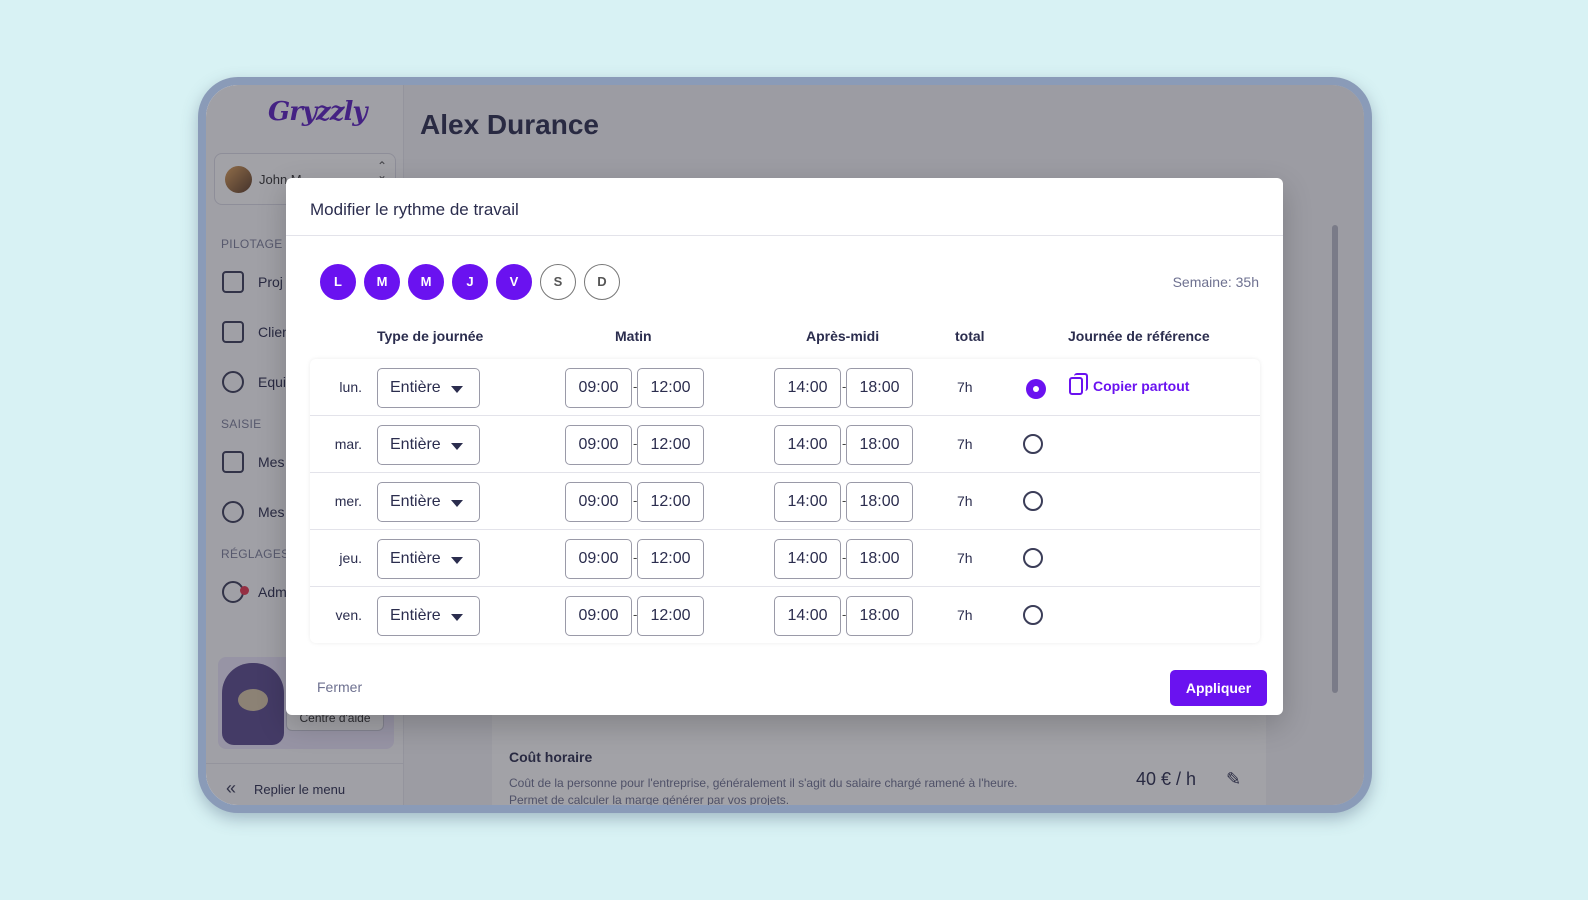  Describe the element at coordinates (318, 112) in the screenshot. I see `app-logo: Gryzzly` at that location.